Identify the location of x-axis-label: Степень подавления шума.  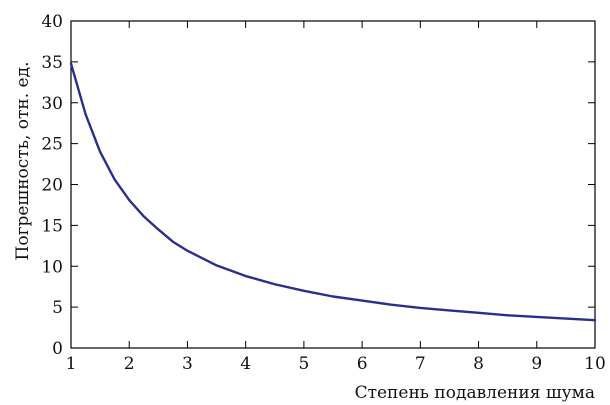
(475, 393).